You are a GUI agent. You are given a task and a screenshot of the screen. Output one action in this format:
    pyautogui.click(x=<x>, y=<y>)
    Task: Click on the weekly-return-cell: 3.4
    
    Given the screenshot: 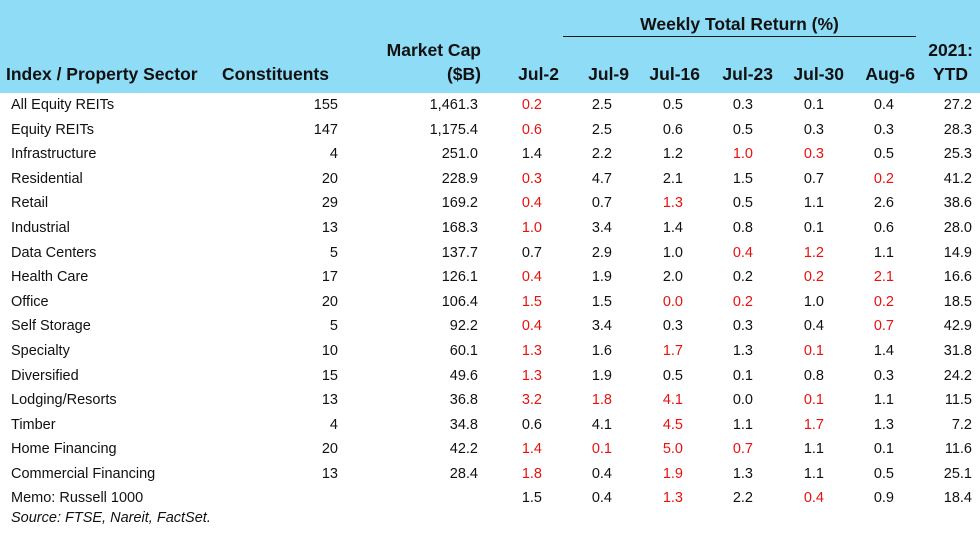 What is the action you would take?
    pyautogui.click(x=601, y=227)
    